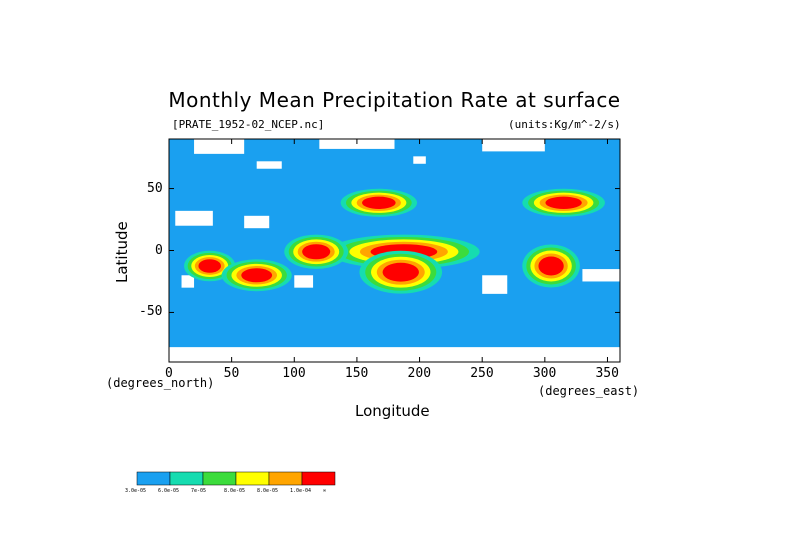  Describe the element at coordinates (122, 252) in the screenshot. I see `y-axis-title: Latitude` at that location.